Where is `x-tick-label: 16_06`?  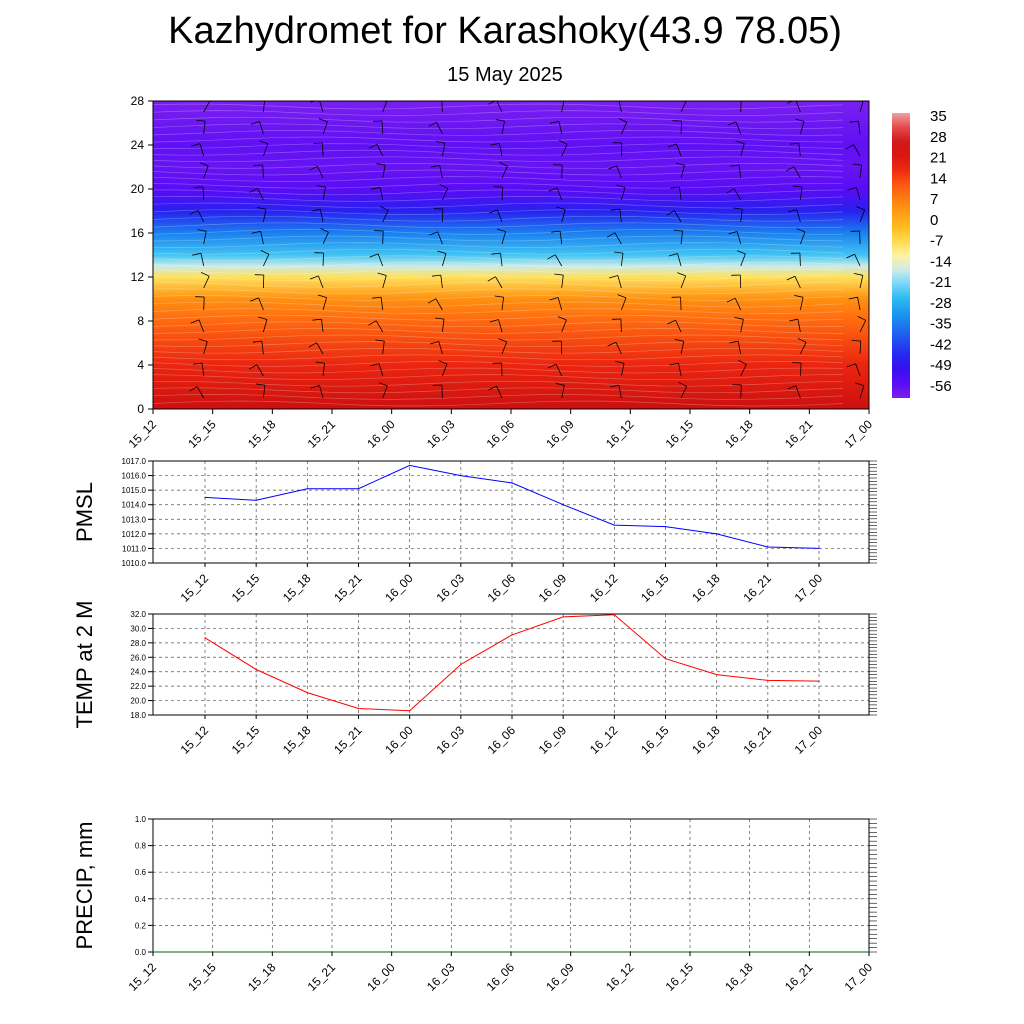
x-tick-label: 16_06 is located at coordinates (501, 977).